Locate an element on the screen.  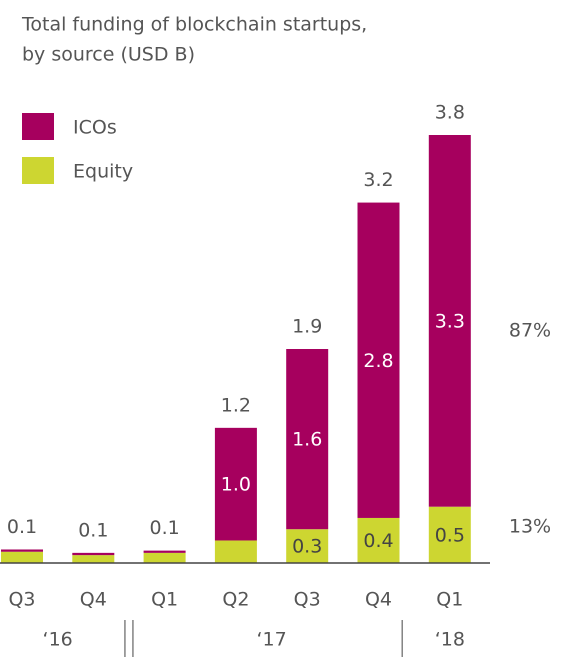
value-label: 0.3 is located at coordinates (307, 547).